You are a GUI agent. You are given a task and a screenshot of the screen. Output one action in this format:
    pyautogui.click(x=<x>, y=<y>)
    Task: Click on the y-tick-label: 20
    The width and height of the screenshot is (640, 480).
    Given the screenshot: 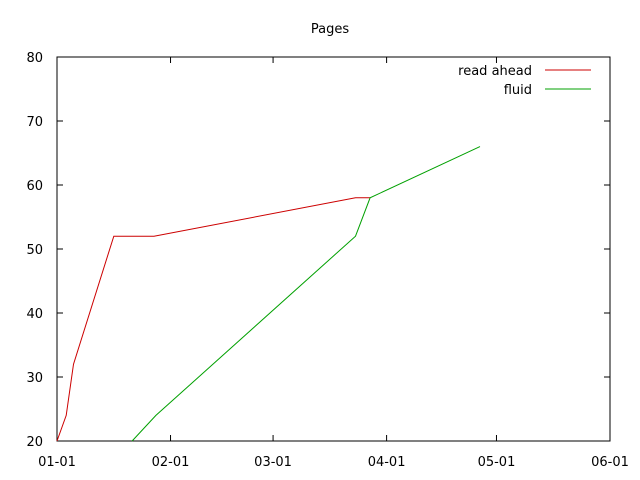 What is the action you would take?
    pyautogui.click(x=34, y=442)
    